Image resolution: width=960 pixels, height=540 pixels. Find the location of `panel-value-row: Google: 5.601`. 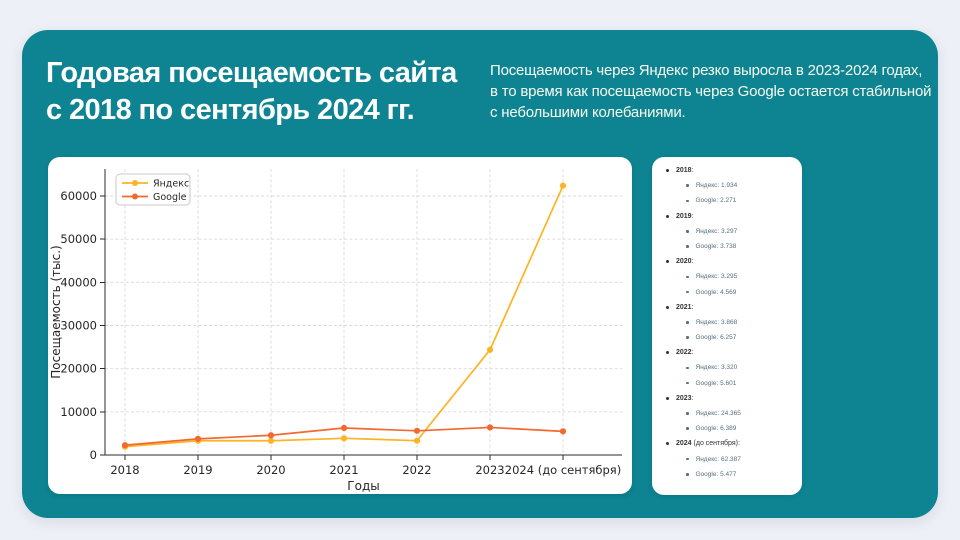

panel-value-row: Google: 5.601 is located at coordinates (741, 383).